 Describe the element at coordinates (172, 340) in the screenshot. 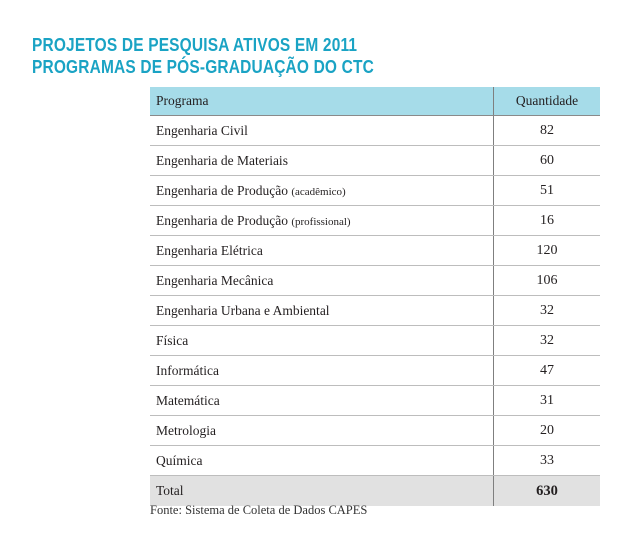

I see `program-name: Física` at that location.